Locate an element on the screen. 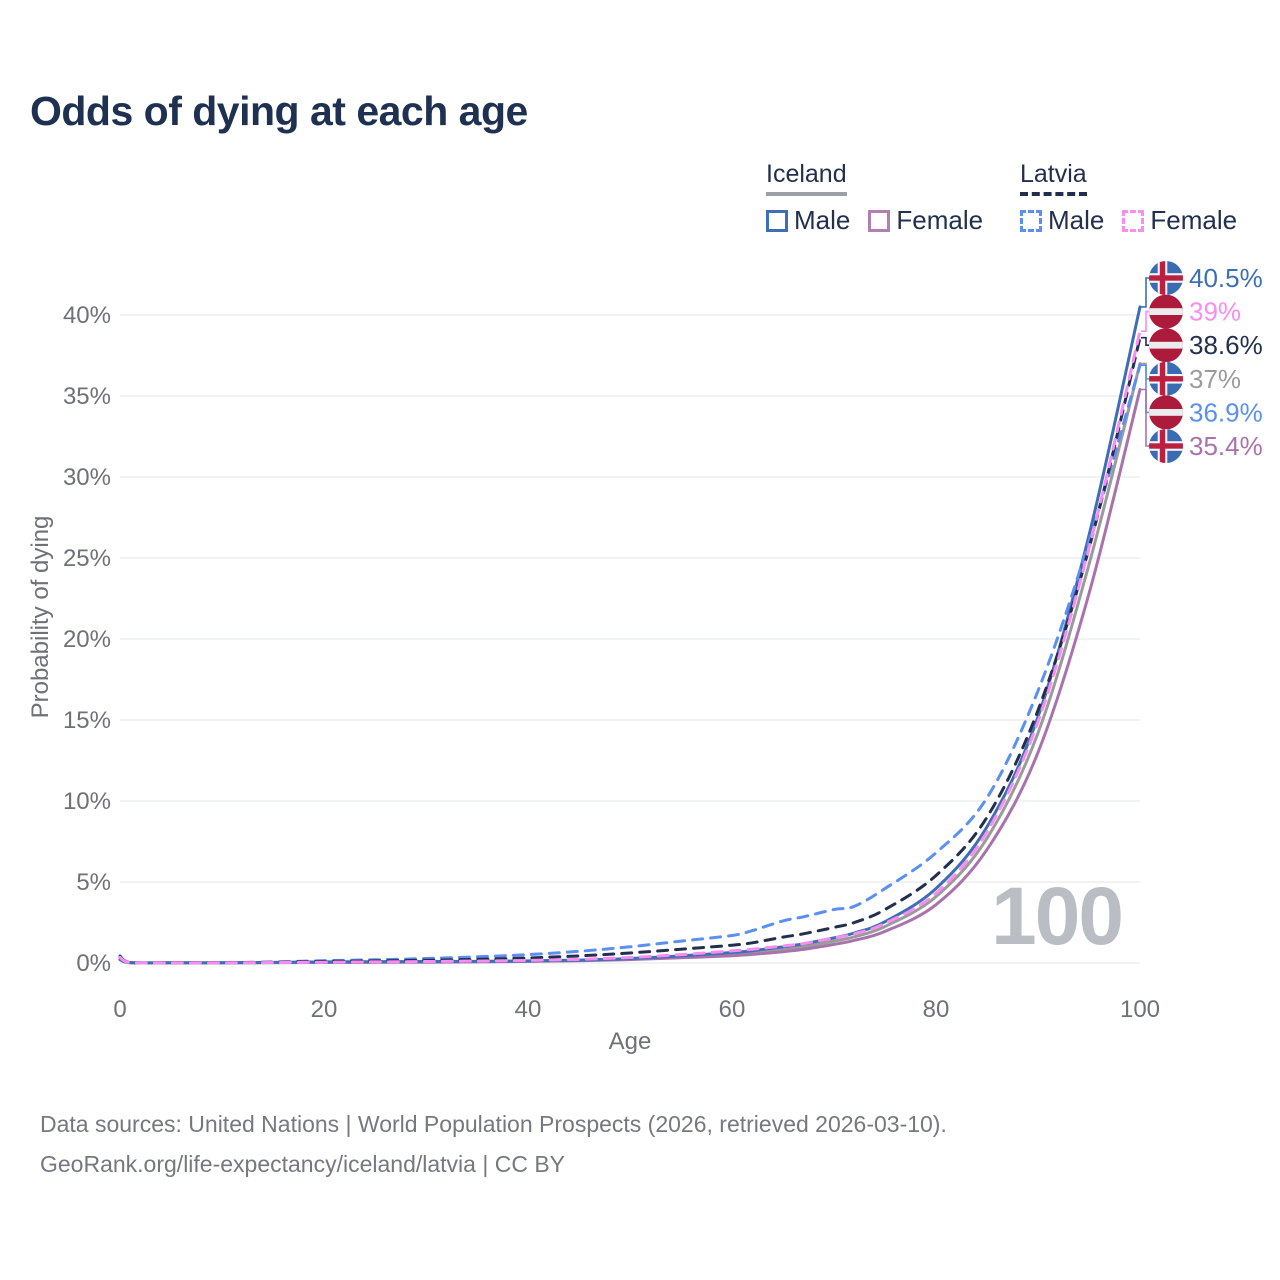  x-tick-label: 100 is located at coordinates (1140, 1009).